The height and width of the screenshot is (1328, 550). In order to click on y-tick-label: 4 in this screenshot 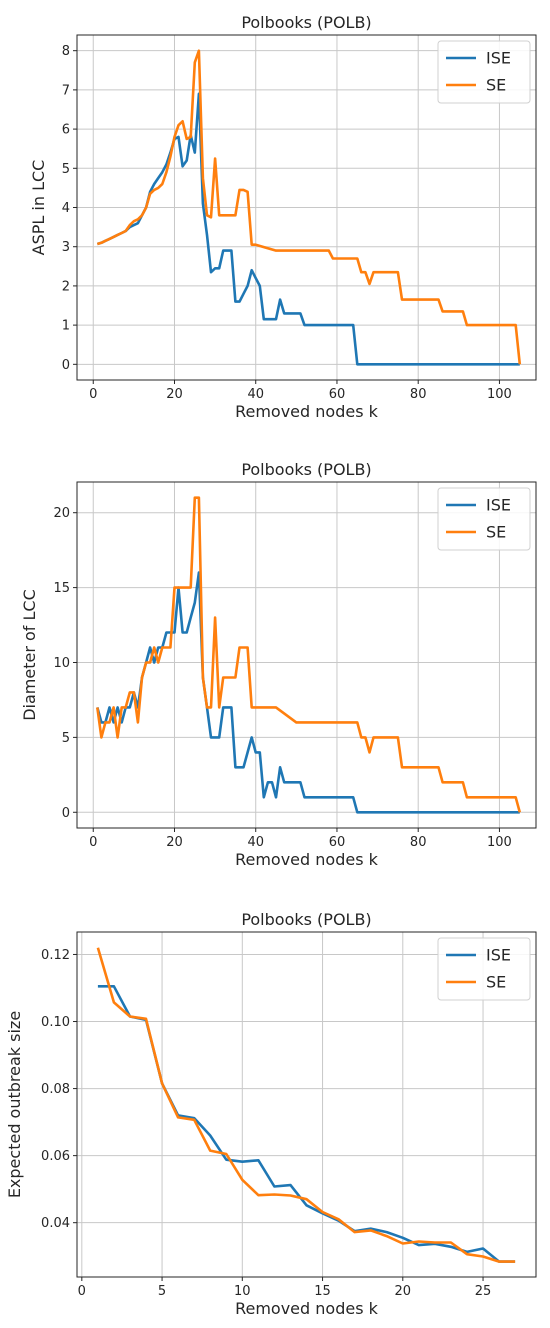, I will do `click(66, 208)`.